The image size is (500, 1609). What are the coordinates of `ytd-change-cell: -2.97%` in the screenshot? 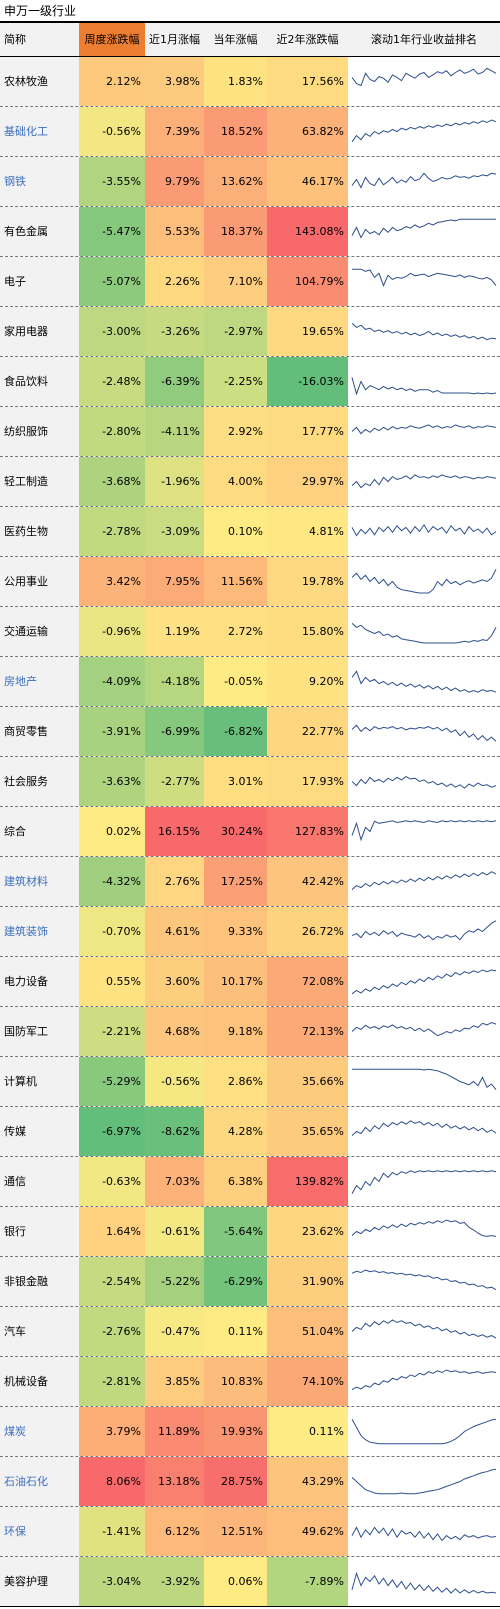 It's located at (235, 331).